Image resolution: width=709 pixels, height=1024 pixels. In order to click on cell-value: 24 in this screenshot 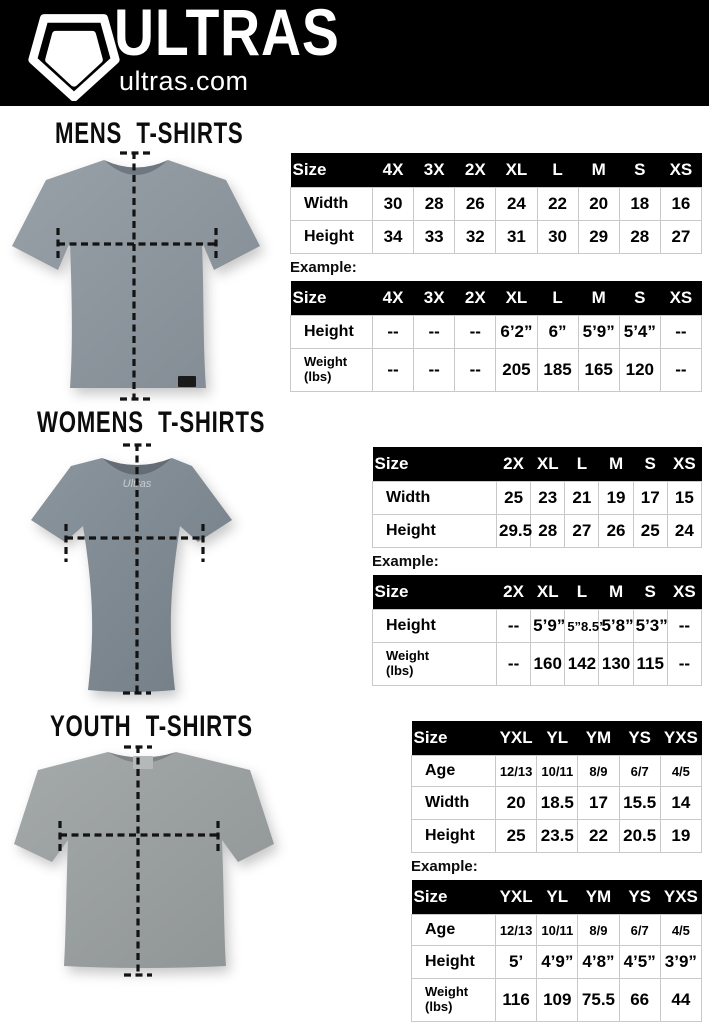, I will do `click(516, 204)`.